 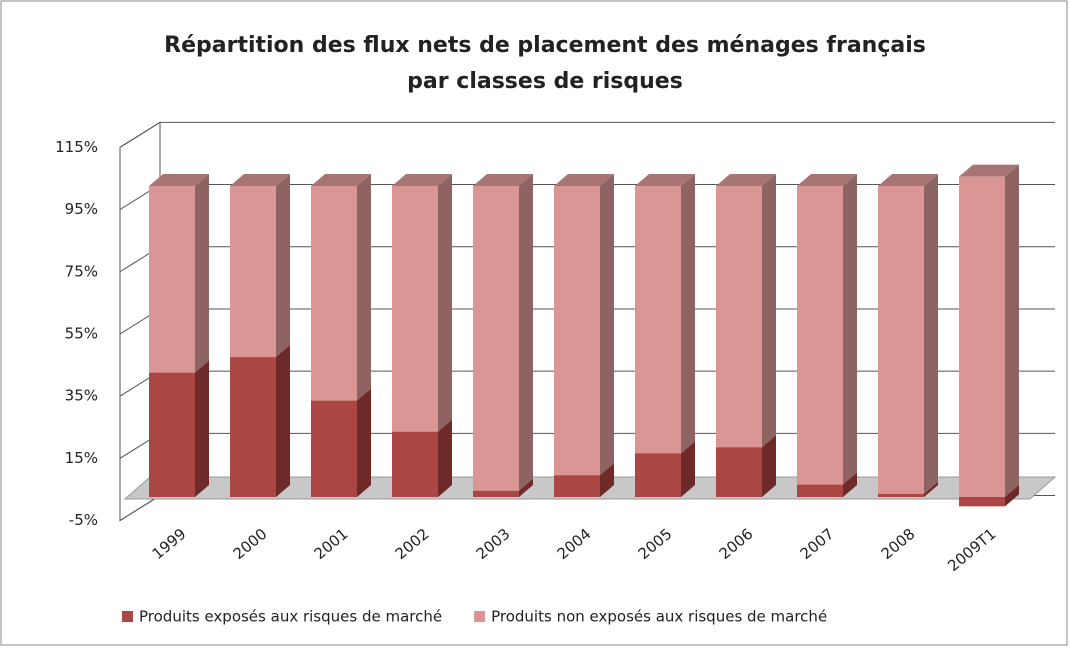 What do you see at coordinates (83, 520) in the screenshot?
I see `y-tick-label: -5%` at bounding box center [83, 520].